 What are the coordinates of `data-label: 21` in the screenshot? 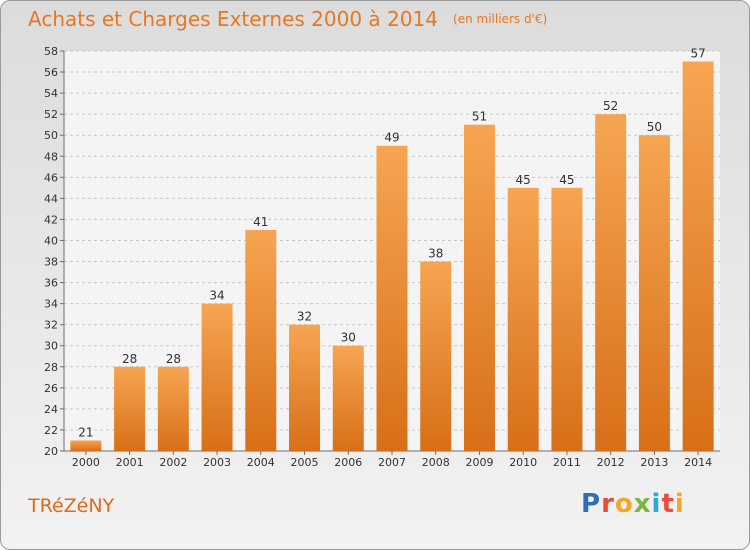 It's located at (85, 432).